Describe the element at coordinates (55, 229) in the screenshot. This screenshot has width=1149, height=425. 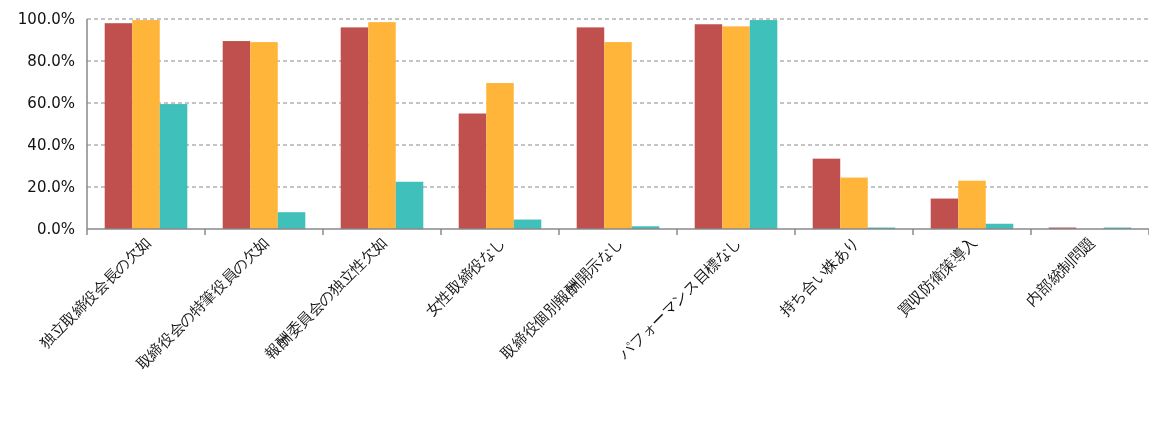
I see `y-tick-label: 0.0%` at that location.